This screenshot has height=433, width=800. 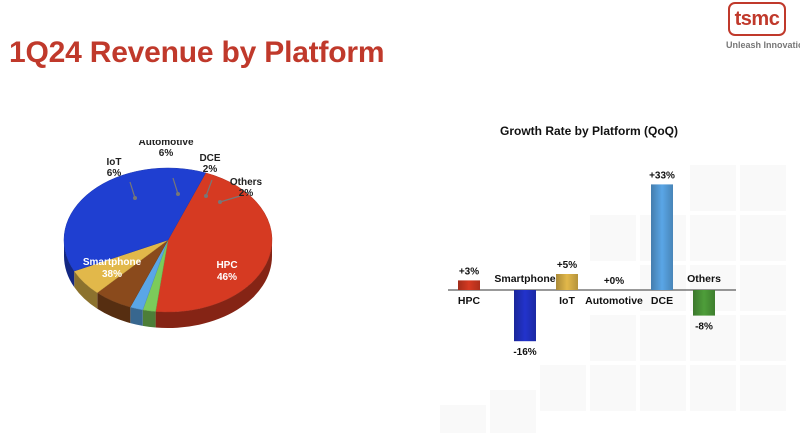 I want to click on bar-iot, so click(x=567, y=282).